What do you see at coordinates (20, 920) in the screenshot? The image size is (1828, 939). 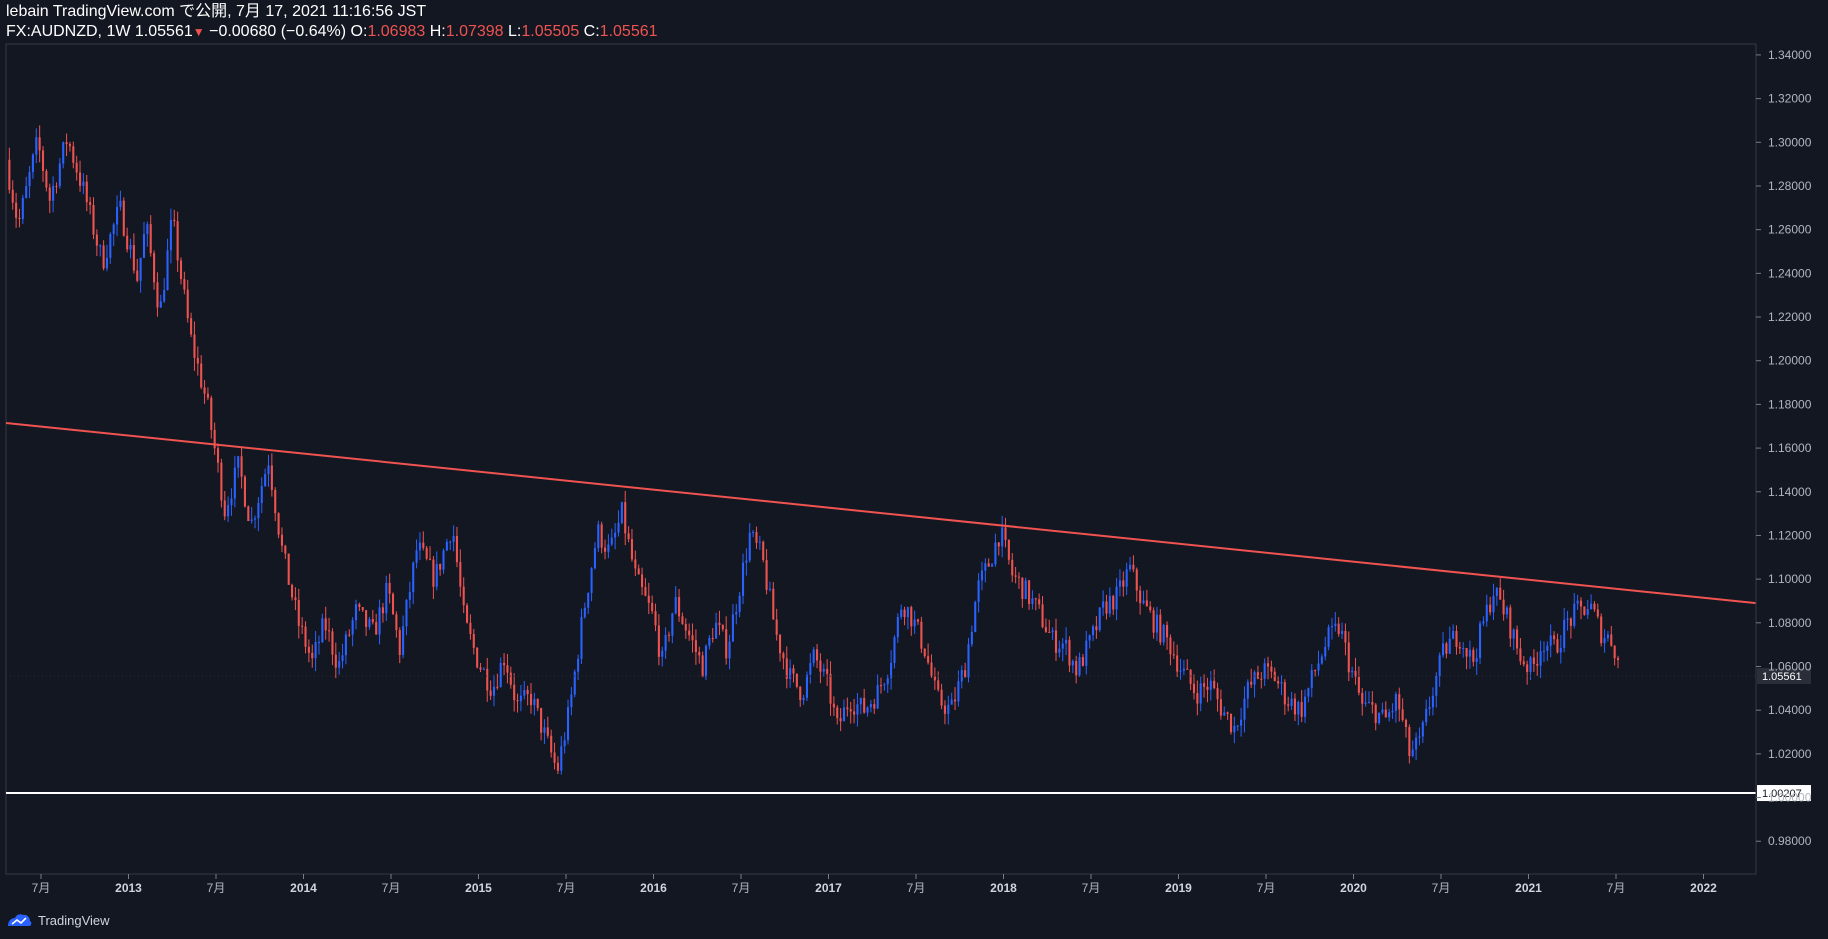 I see `tradingview-logo-icon` at bounding box center [20, 920].